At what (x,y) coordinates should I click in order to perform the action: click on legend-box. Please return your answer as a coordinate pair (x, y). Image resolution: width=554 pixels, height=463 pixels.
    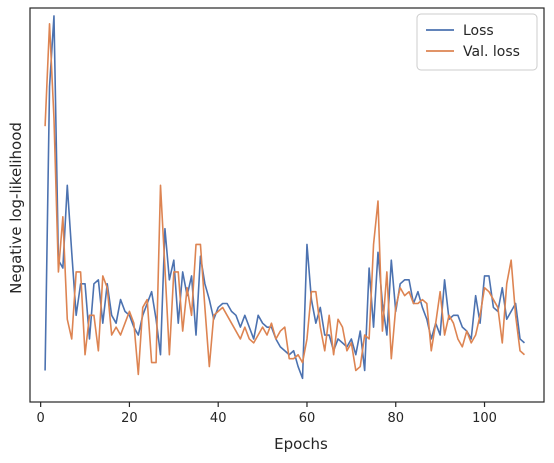
    Looking at the image, I should click on (477, 42).